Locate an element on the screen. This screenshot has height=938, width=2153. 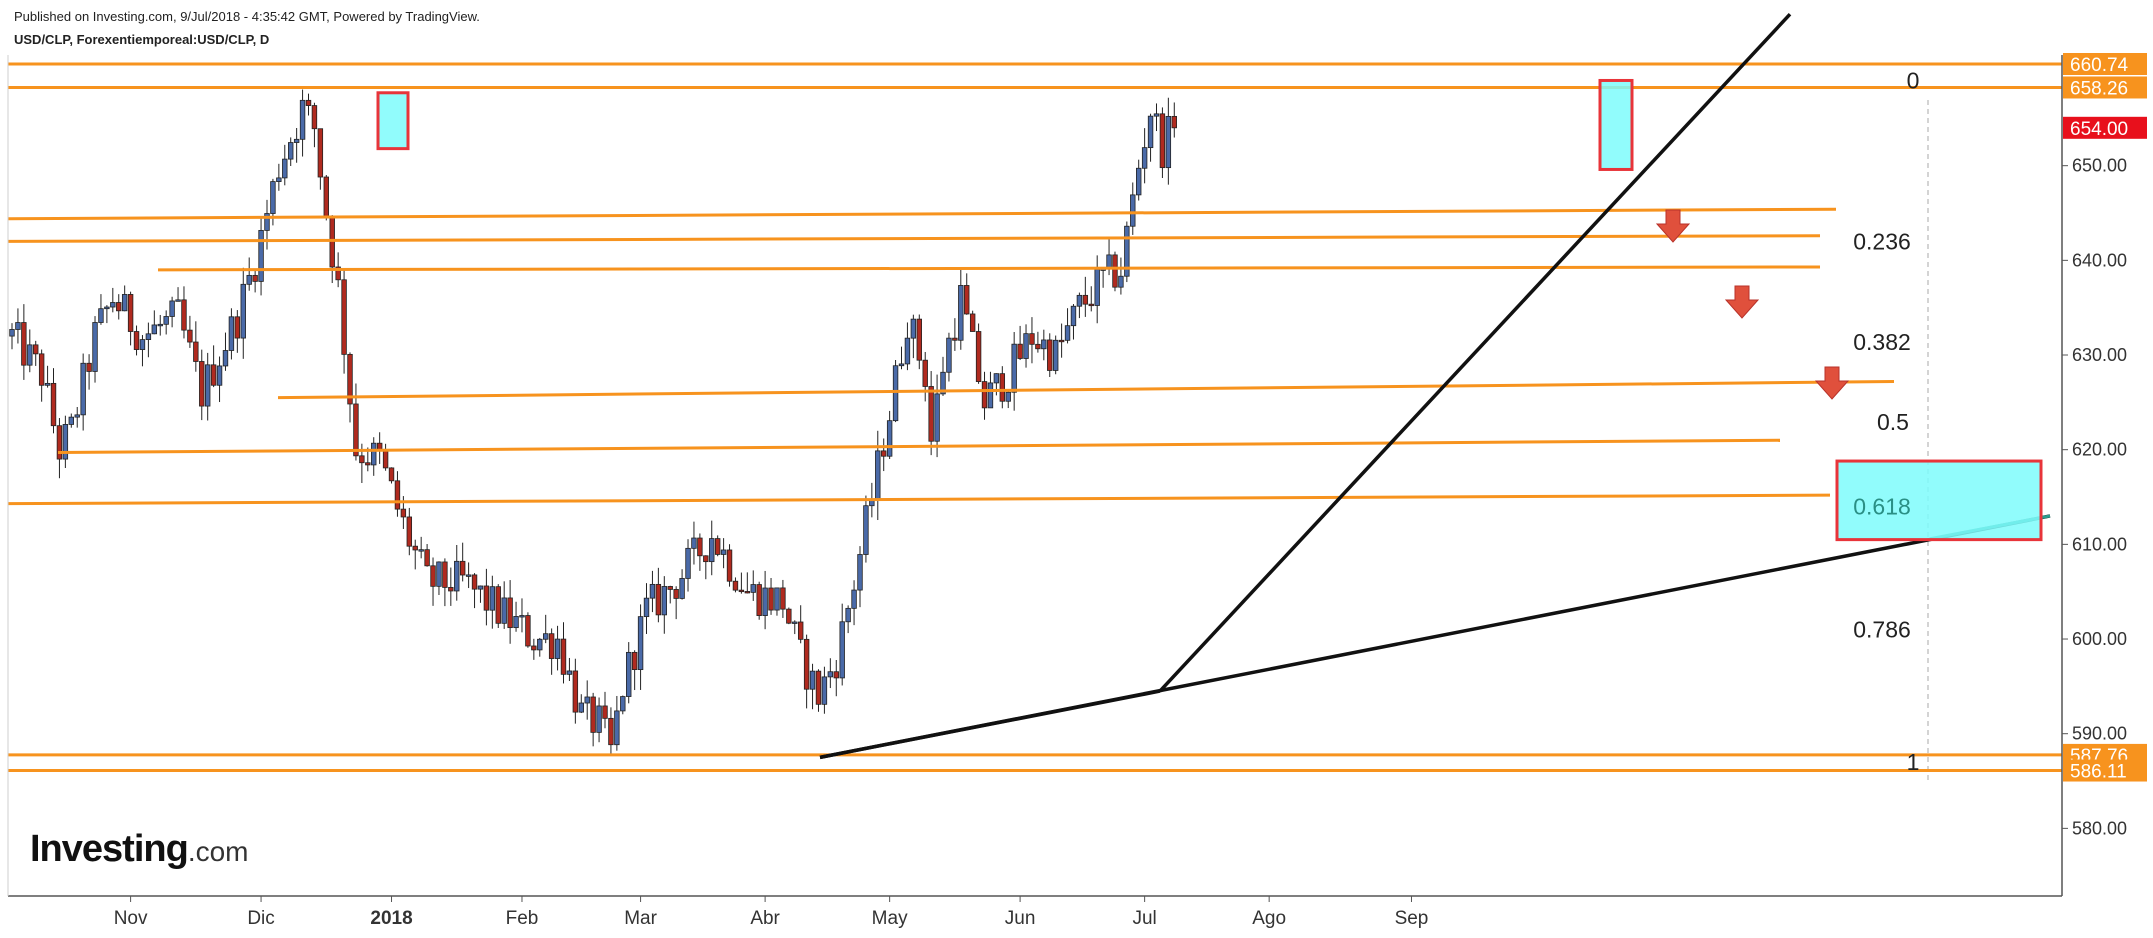
y-tick-label: 600.00 is located at coordinates (2099, 639).